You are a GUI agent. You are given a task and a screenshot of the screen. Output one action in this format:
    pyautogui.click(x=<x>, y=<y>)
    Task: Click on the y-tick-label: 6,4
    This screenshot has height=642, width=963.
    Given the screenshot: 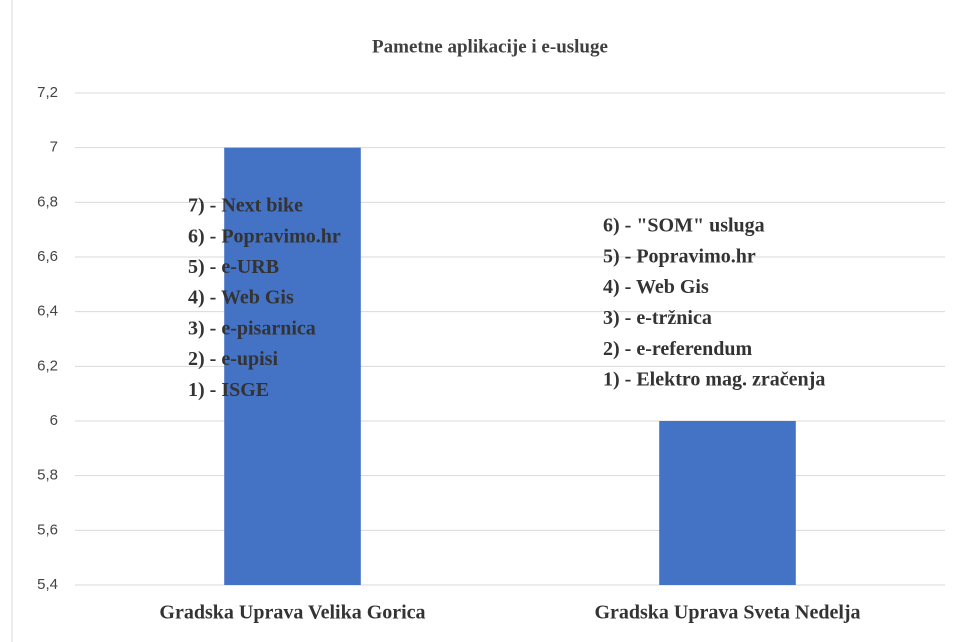 What is the action you would take?
    pyautogui.click(x=47, y=311)
    